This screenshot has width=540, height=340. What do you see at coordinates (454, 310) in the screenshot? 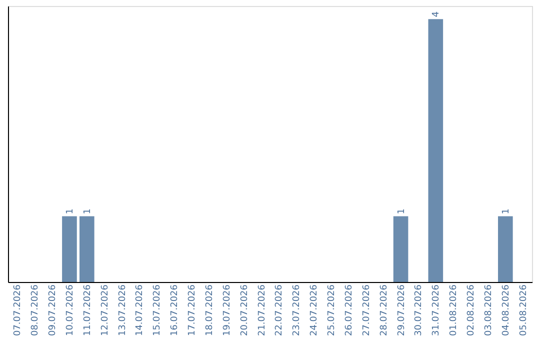
I see `x-tick-label: 01.08.2026` at bounding box center [454, 310].